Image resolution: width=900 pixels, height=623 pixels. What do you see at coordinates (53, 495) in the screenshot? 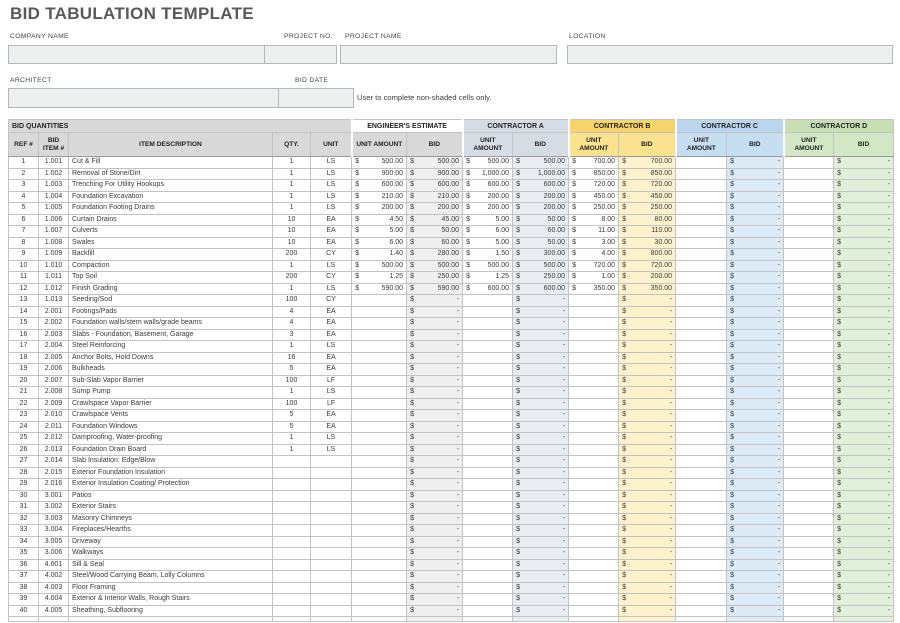
I see `bid-item-cell: 3.001` at bounding box center [53, 495].